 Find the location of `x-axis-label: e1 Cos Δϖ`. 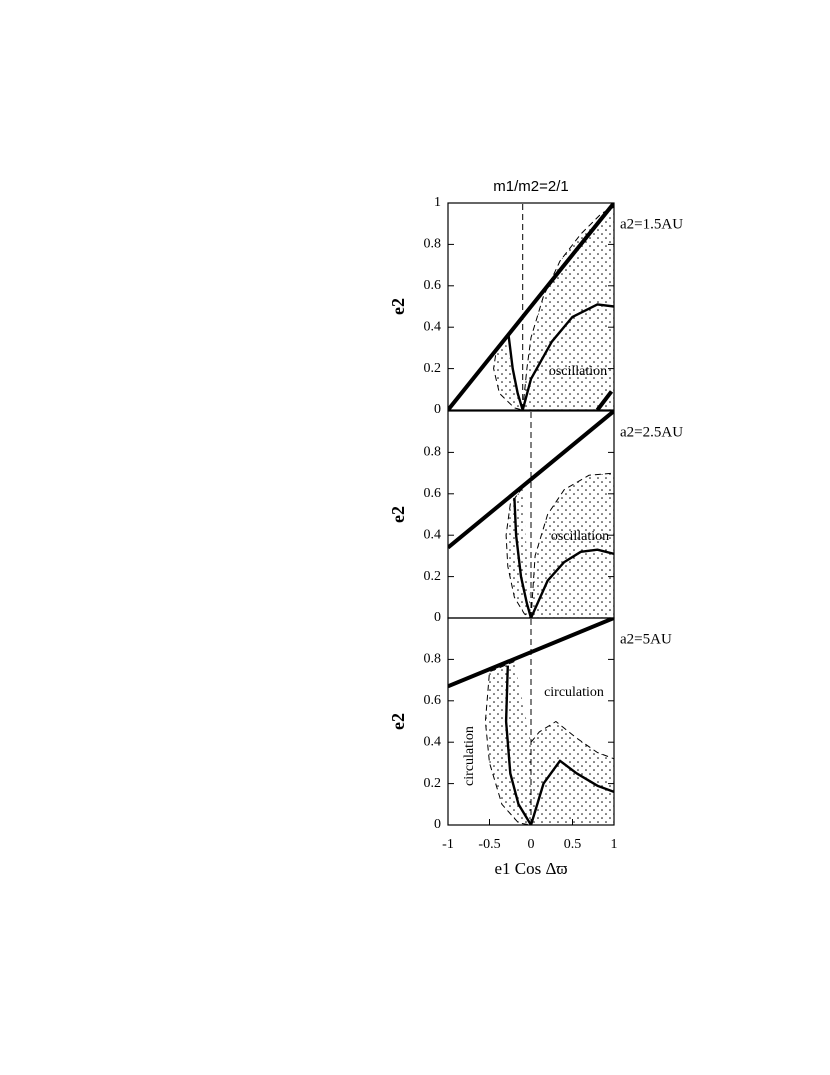

x-axis-label: e1 Cos Δϖ is located at coordinates (530, 868).